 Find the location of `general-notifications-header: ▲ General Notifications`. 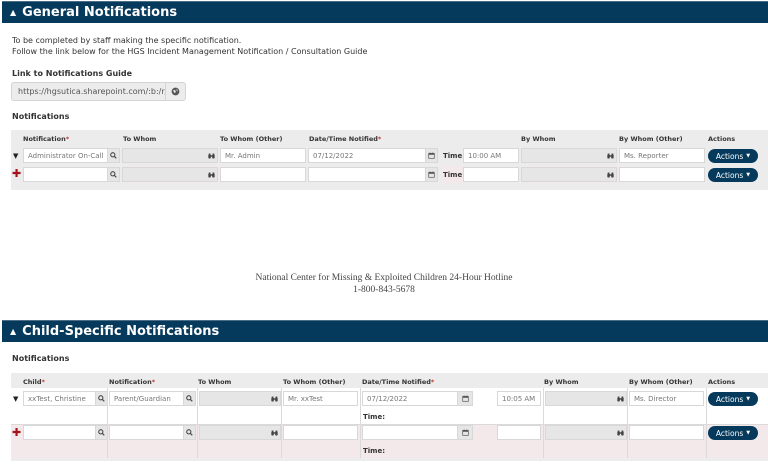

general-notifications-header: ▲ General Notifications is located at coordinates (385, 12).